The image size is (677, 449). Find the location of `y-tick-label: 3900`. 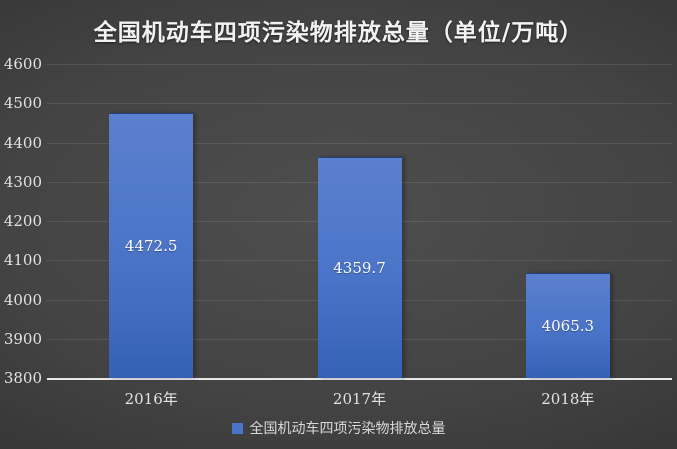

y-tick-label: 3900 is located at coordinates (22, 338).